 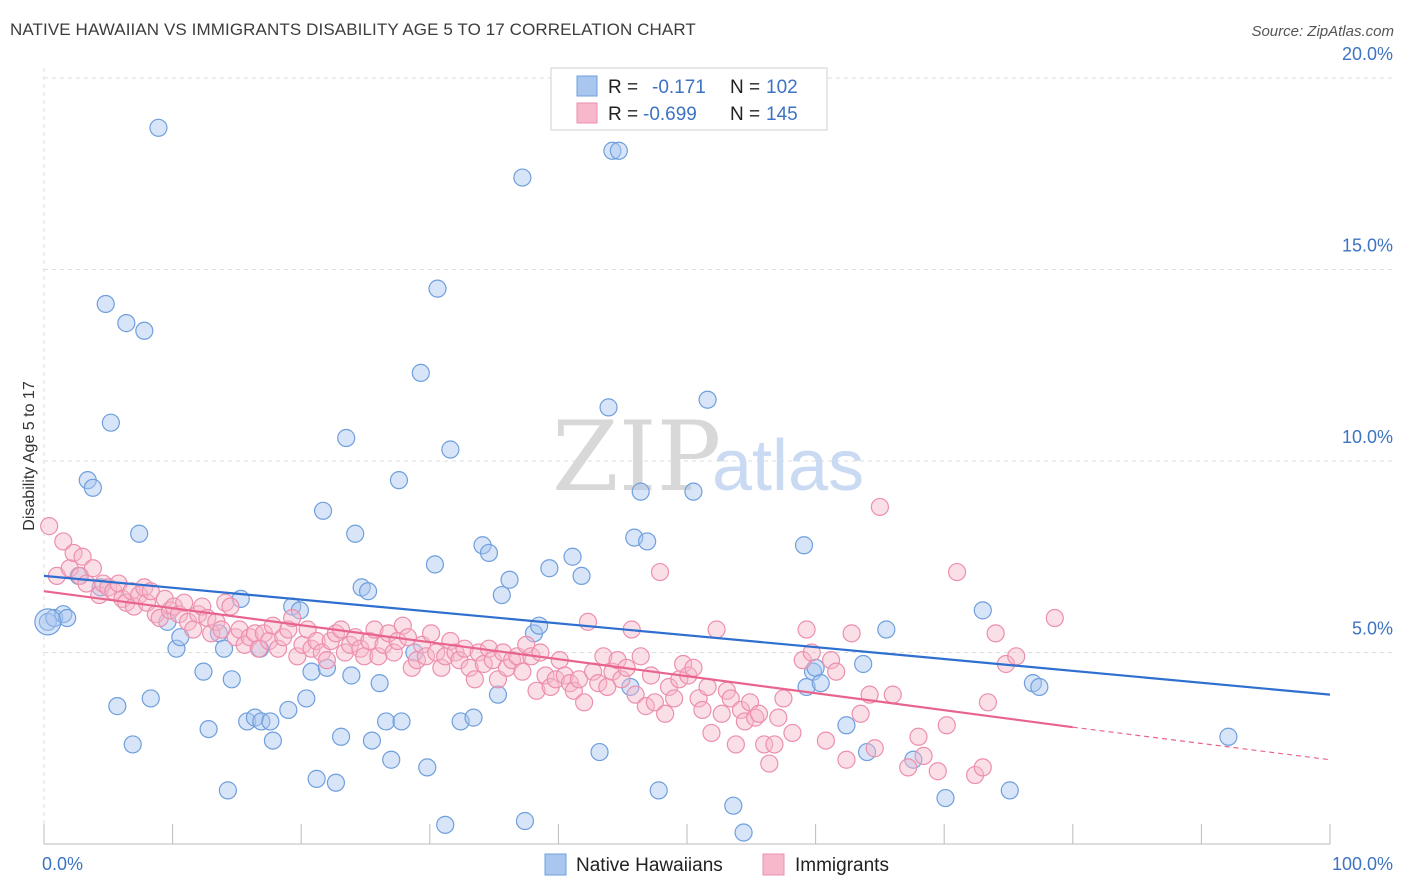 I want to click on x-ticks, so click(x=687, y=834).